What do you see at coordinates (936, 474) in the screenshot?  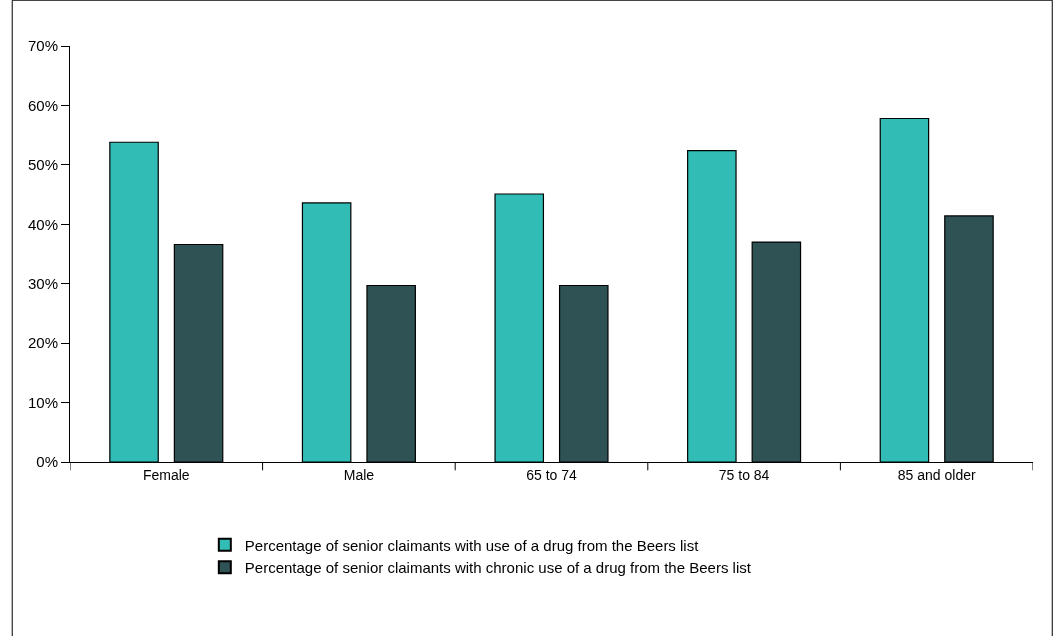 I see `x-tick-label: 85 and older` at bounding box center [936, 474].